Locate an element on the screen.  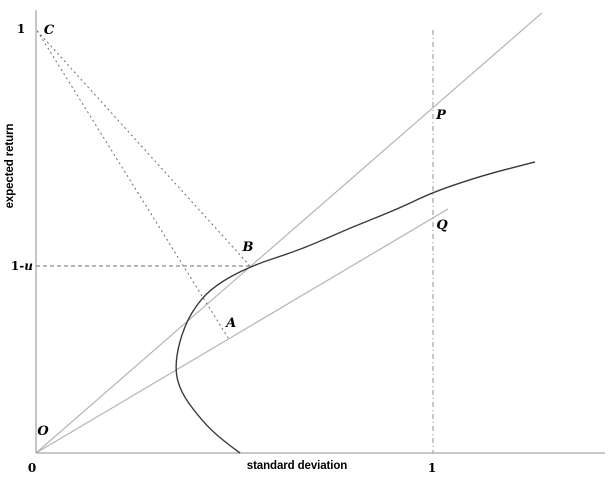
x-tick-1: 1 is located at coordinates (432, 468).